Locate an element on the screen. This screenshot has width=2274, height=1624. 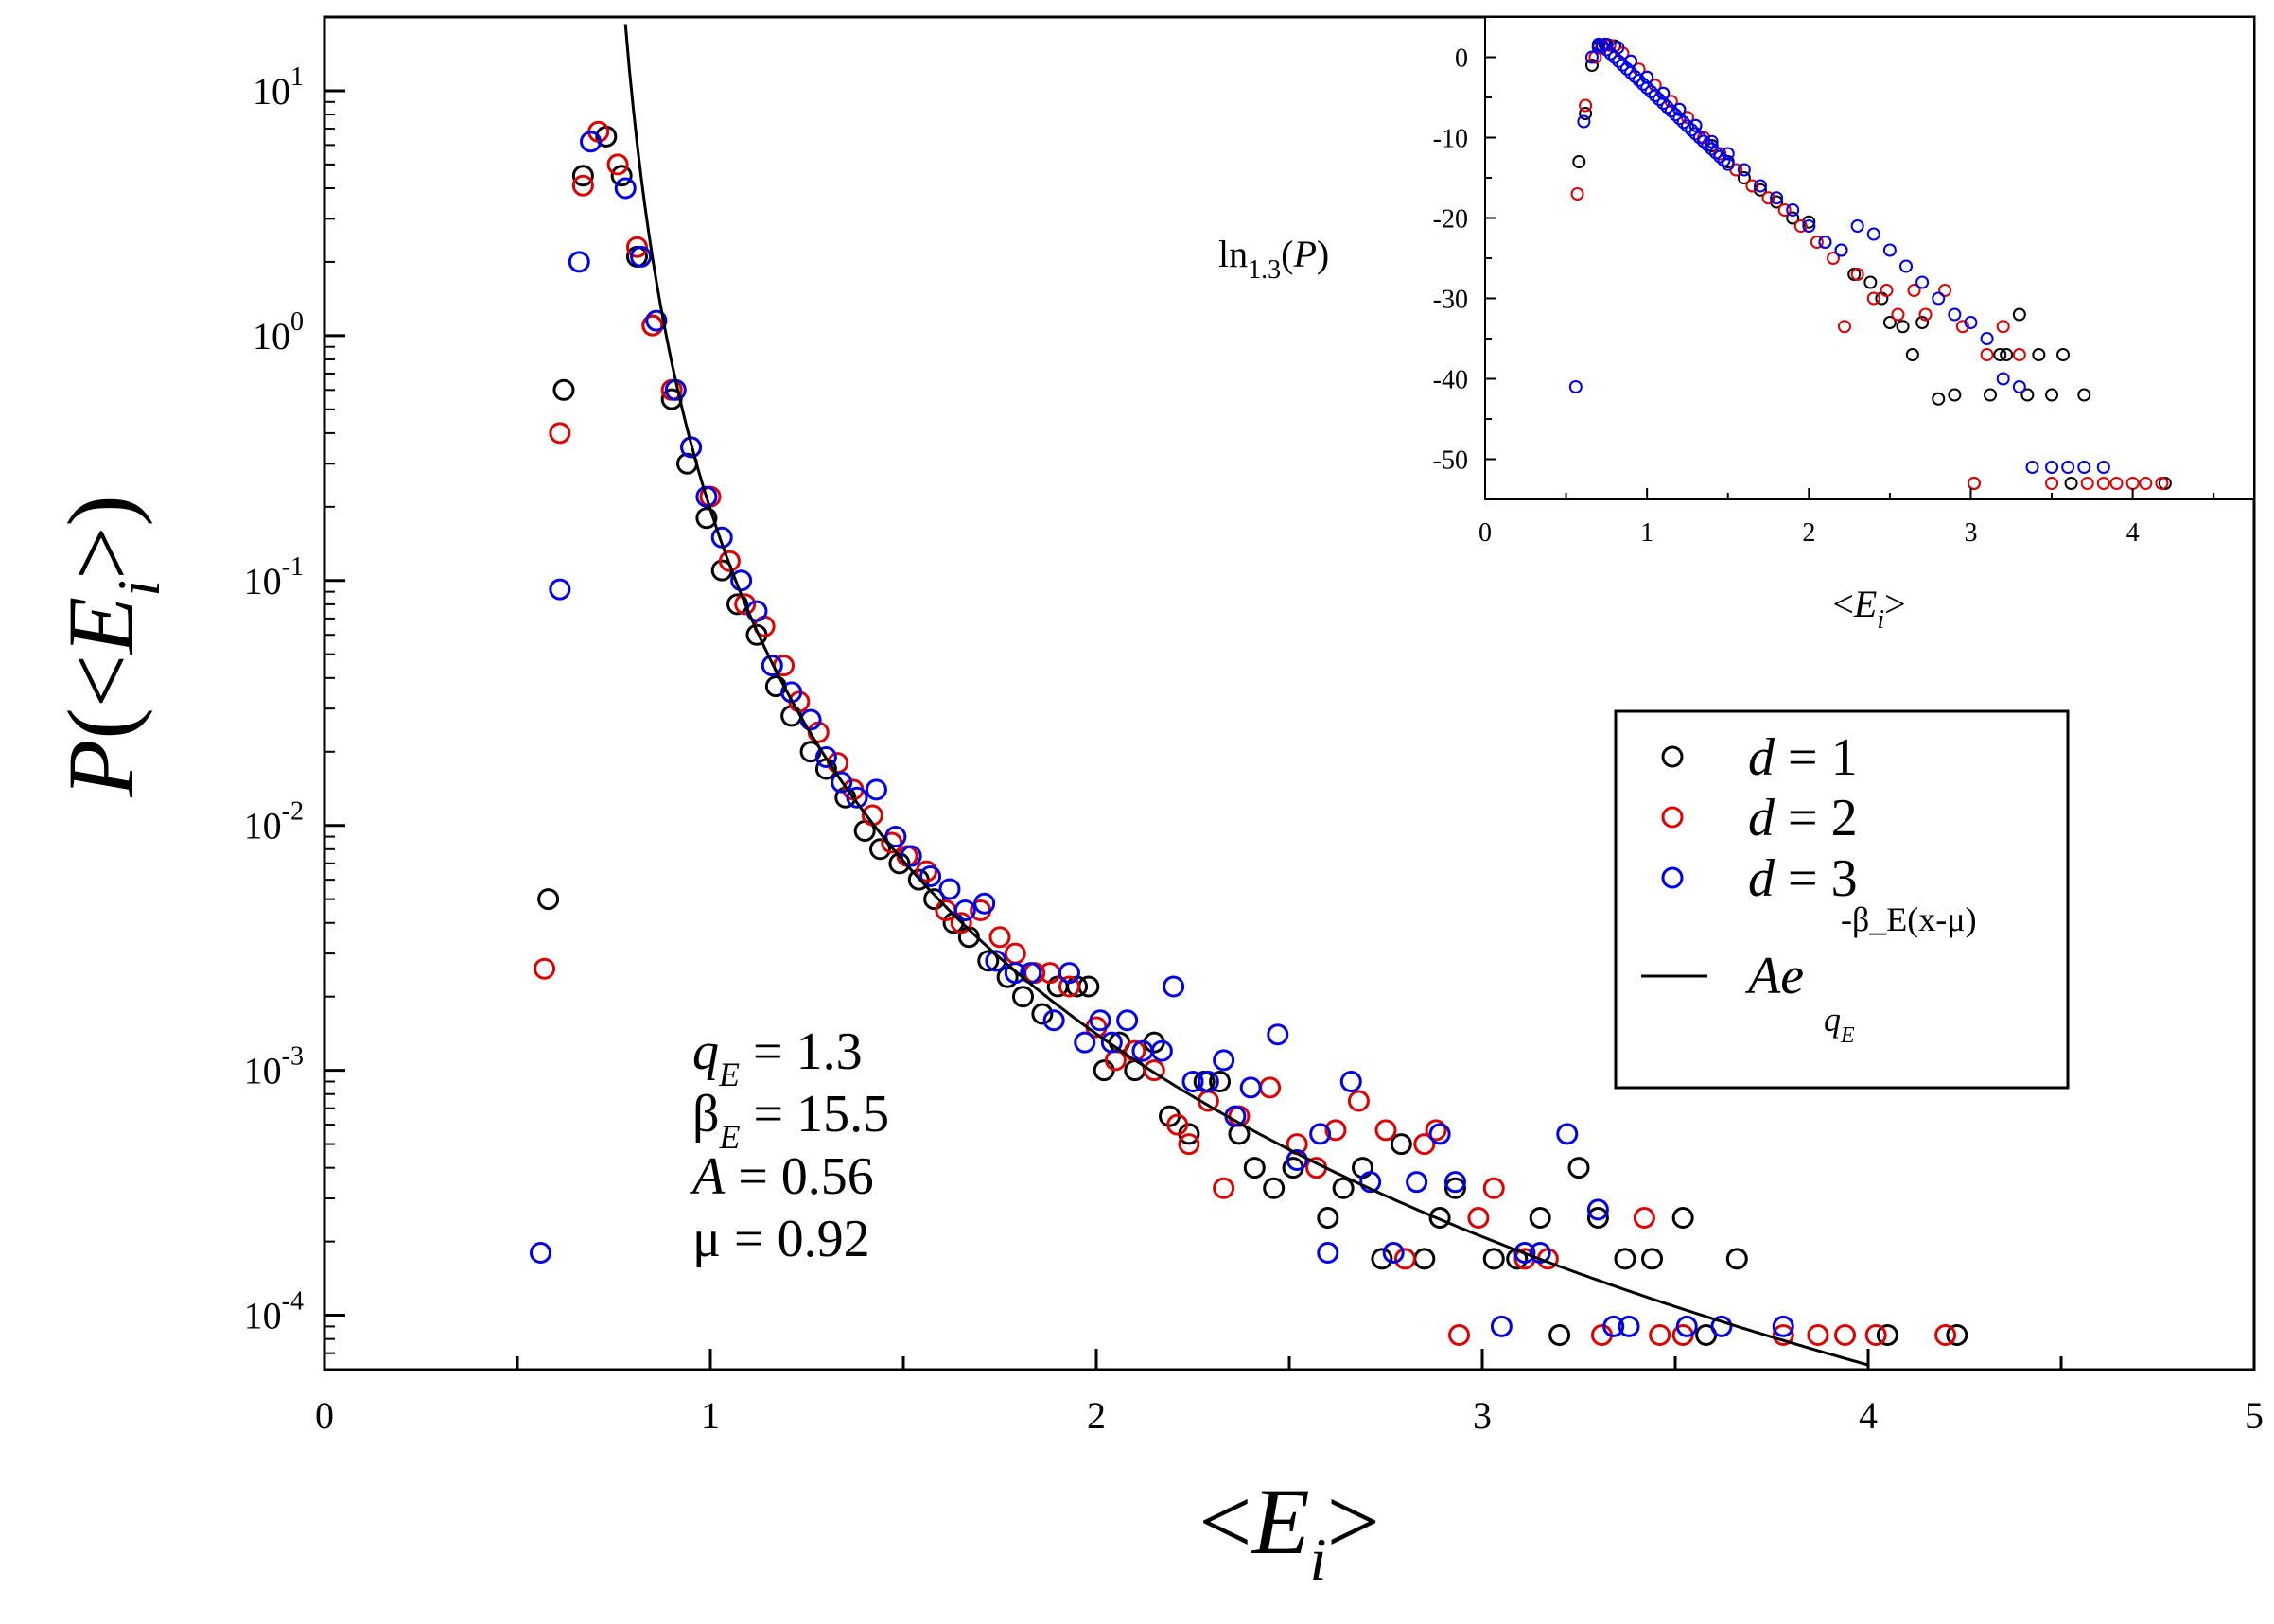
main-x-axis-label: <Ei> is located at coordinates (1289, 1531).